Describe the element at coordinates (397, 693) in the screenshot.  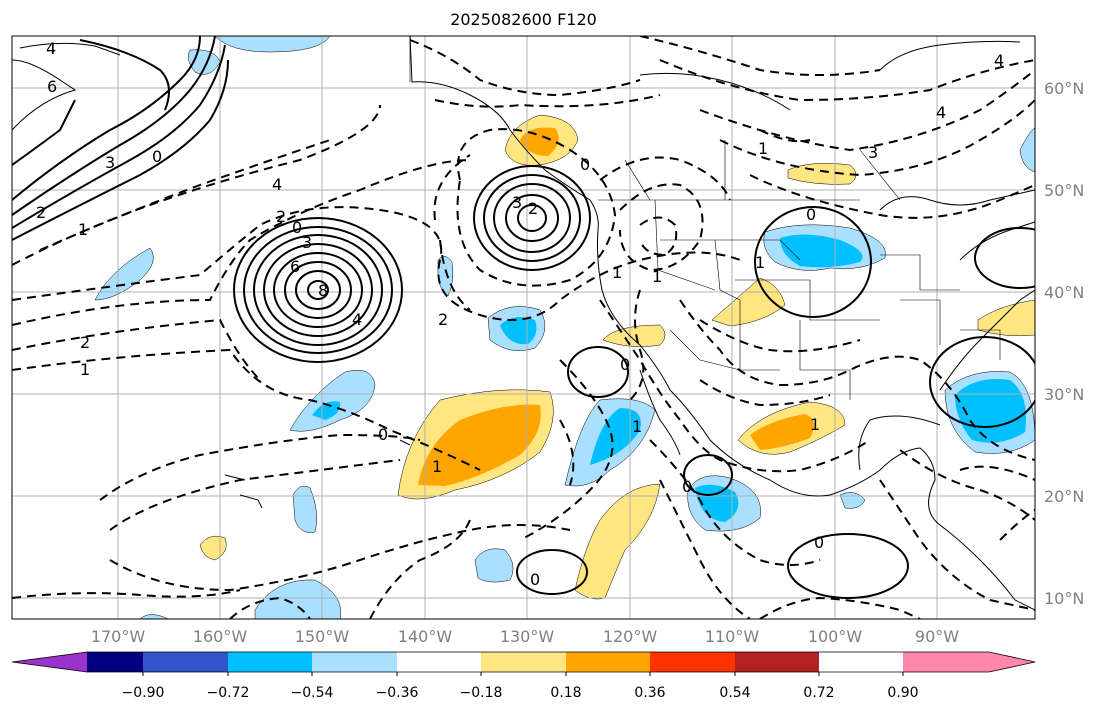
I see `colorbar-tick-label: −0.36` at that location.